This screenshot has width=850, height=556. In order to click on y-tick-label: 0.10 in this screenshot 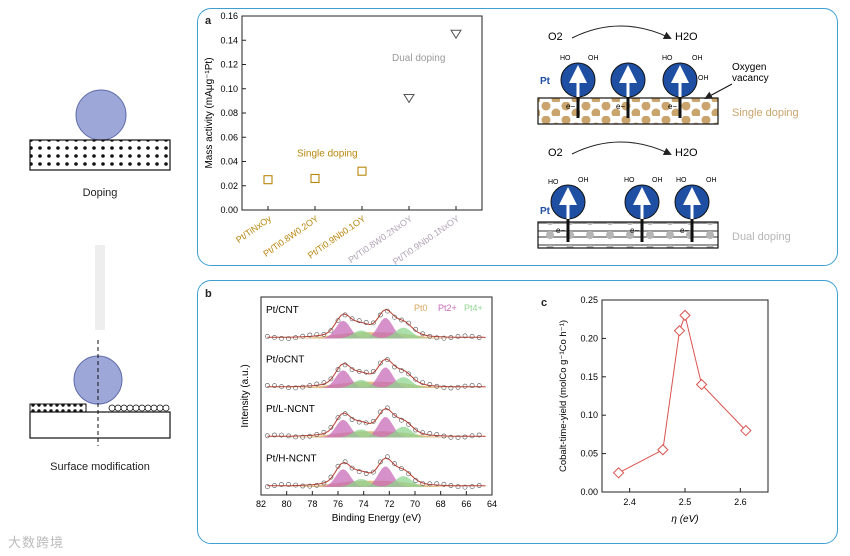, I will do `click(589, 415)`.